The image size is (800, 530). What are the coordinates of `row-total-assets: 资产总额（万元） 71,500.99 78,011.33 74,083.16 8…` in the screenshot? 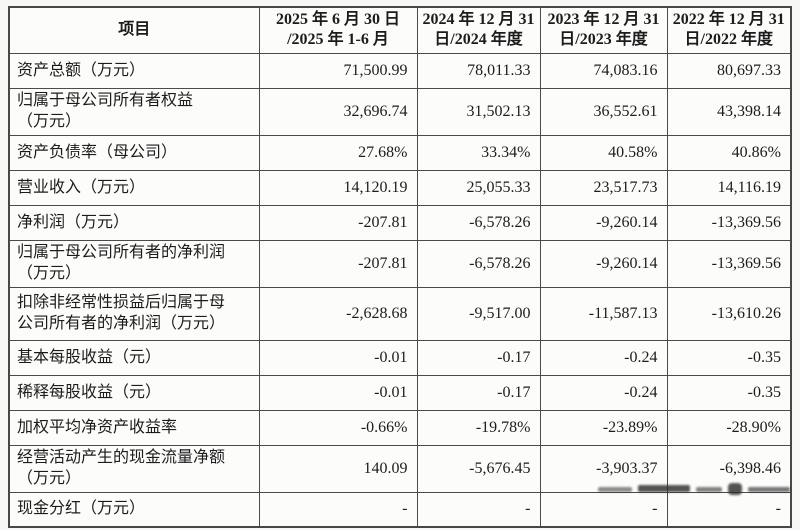 It's located at (400, 70).